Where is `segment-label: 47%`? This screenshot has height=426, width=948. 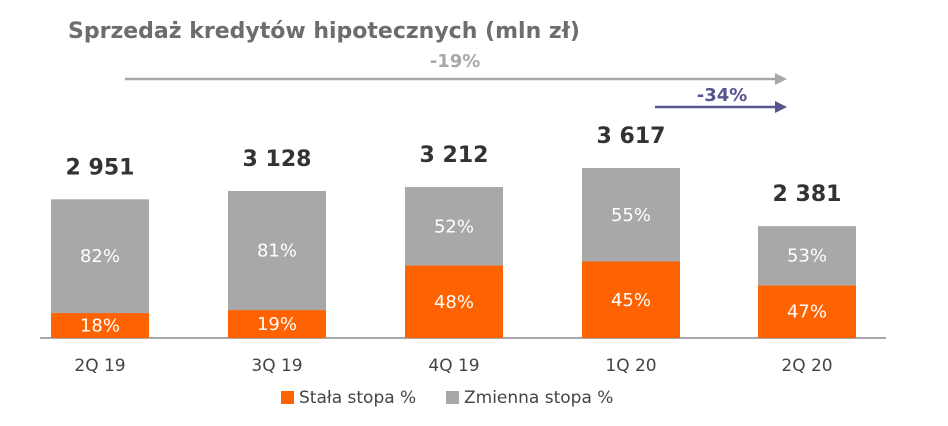
segment-label: 47% is located at coordinates (807, 312).